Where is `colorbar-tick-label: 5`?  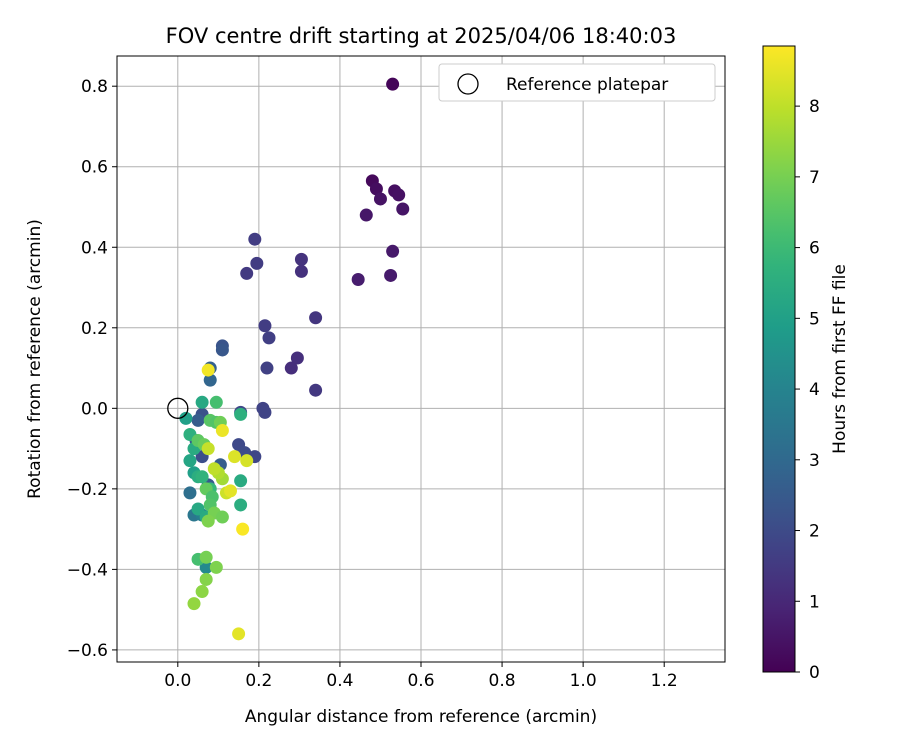
colorbar-tick-label: 5 is located at coordinates (814, 319).